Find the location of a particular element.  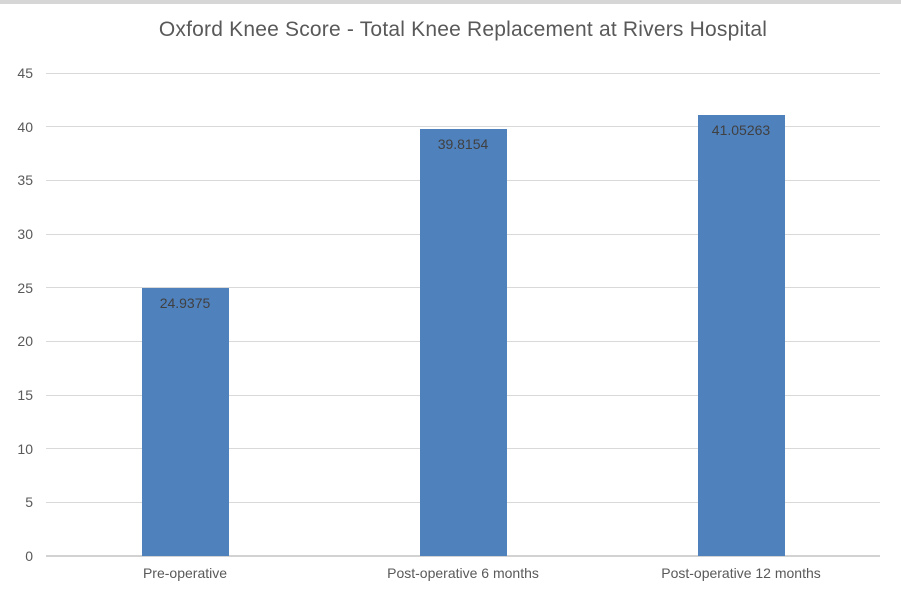

y-tick-label: 45 is located at coordinates (25, 73).